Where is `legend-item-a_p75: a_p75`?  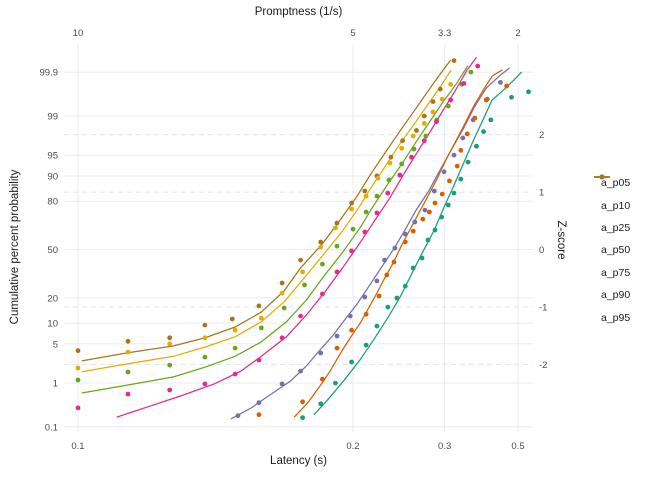
legend-item-a_p75: a_p75 is located at coordinates (611, 229).